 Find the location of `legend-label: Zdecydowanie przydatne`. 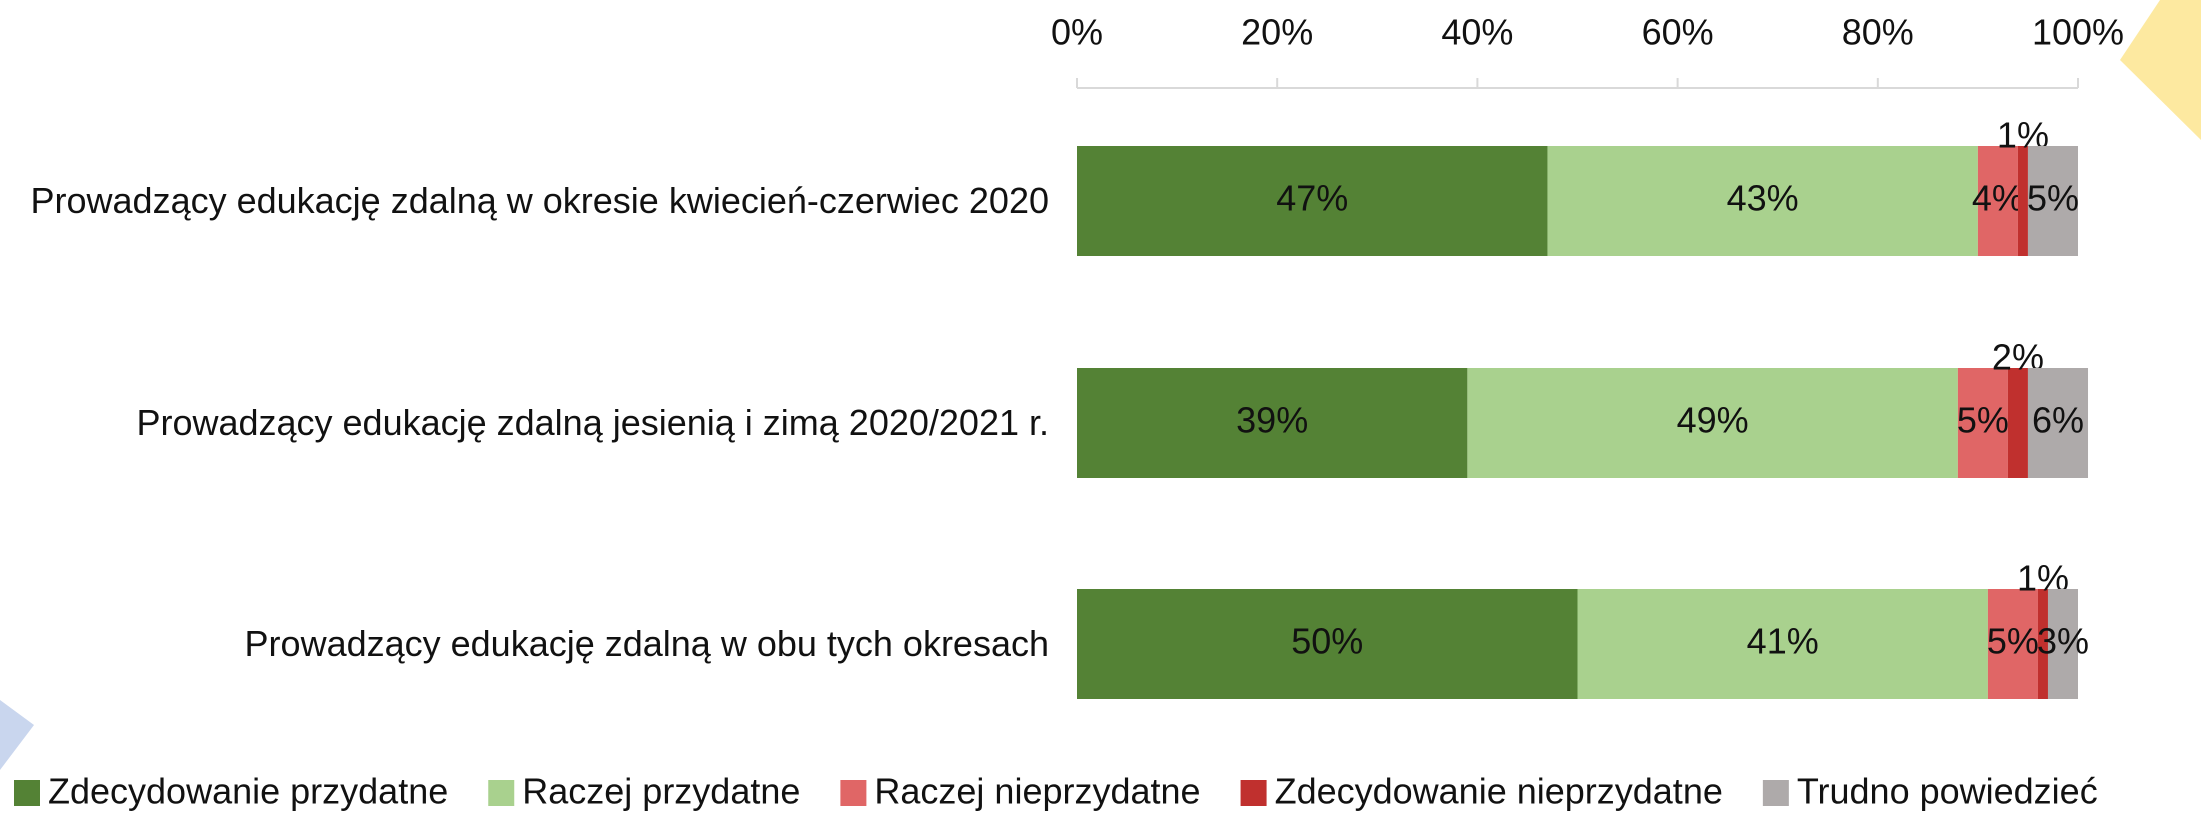

legend-label: Zdecydowanie przydatne is located at coordinates (248, 791).